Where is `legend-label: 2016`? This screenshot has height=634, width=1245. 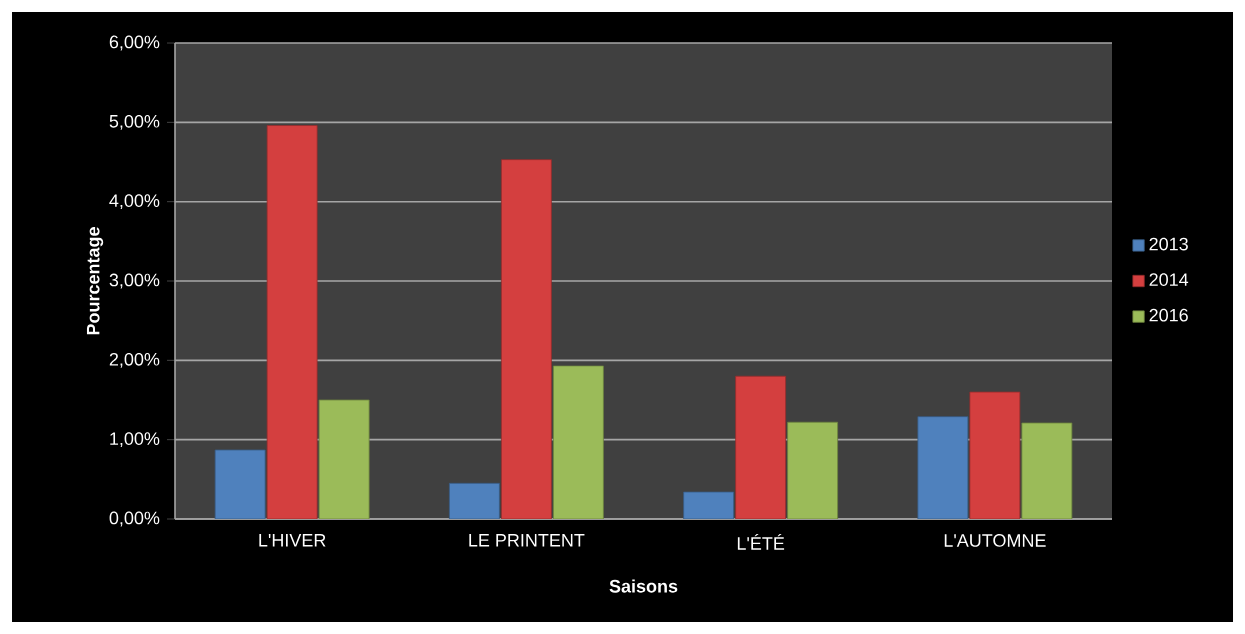 legend-label: 2016 is located at coordinates (1168, 315).